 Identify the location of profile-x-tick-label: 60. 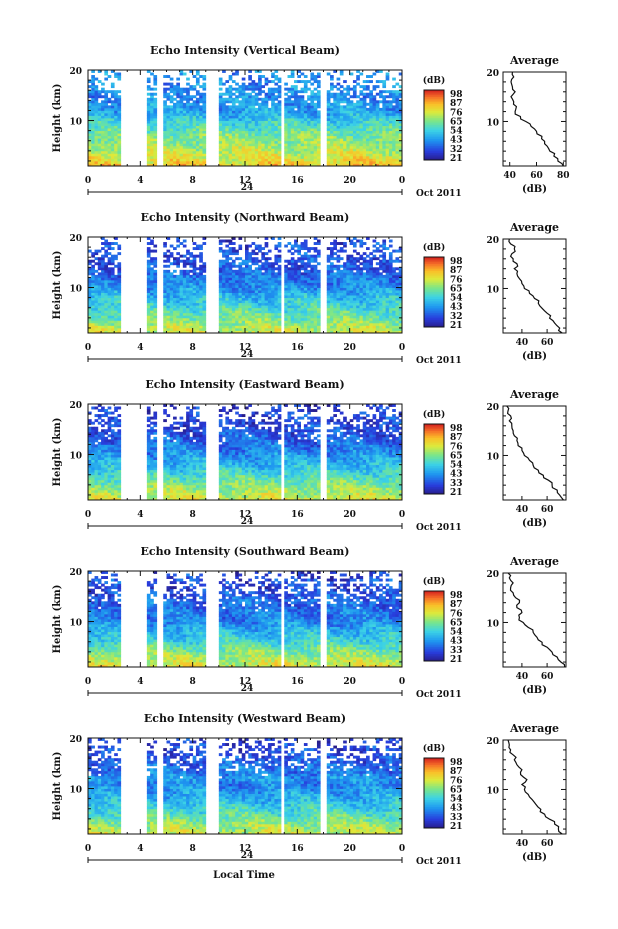
(536, 176).